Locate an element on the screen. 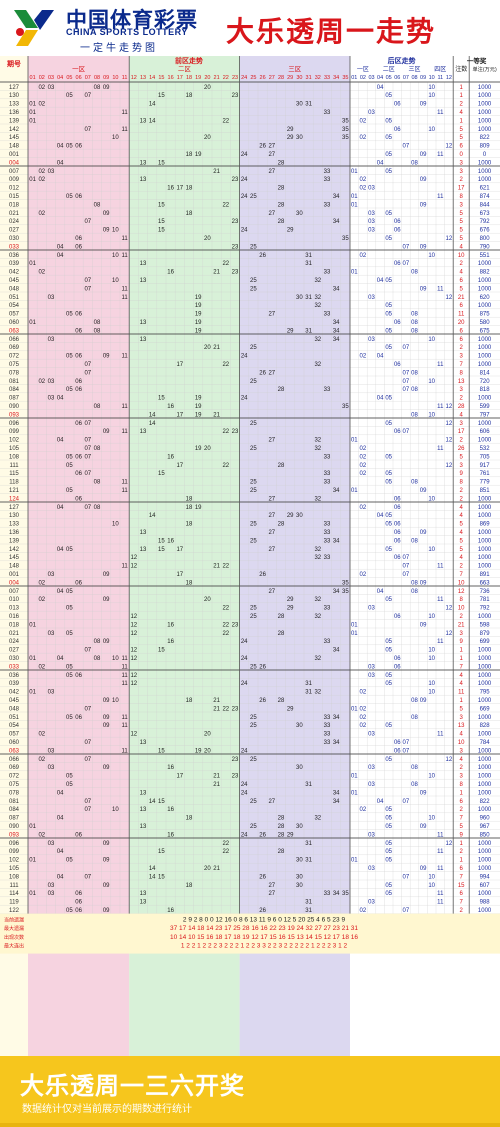  period-cell: 048 is located at coordinates (14, 289).